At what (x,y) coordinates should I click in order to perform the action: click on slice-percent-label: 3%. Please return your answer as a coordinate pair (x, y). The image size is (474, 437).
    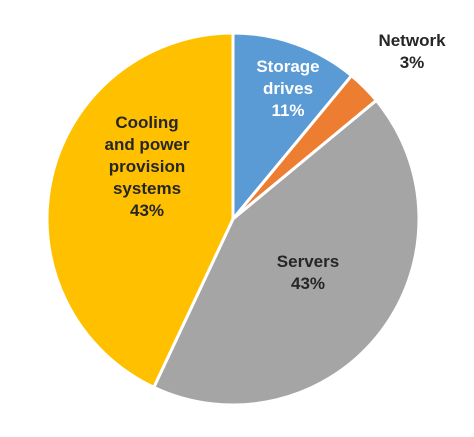
    Looking at the image, I should click on (412, 62).